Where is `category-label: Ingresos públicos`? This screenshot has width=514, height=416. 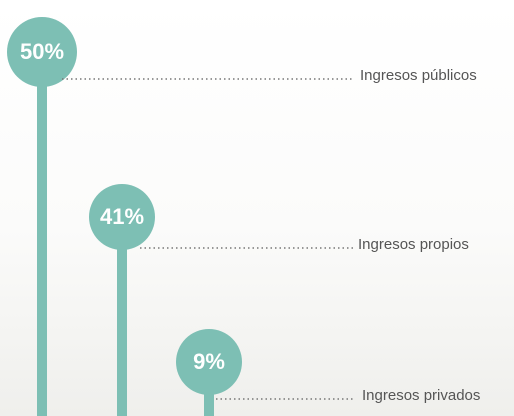 category-label: Ingresos públicos is located at coordinates (418, 75).